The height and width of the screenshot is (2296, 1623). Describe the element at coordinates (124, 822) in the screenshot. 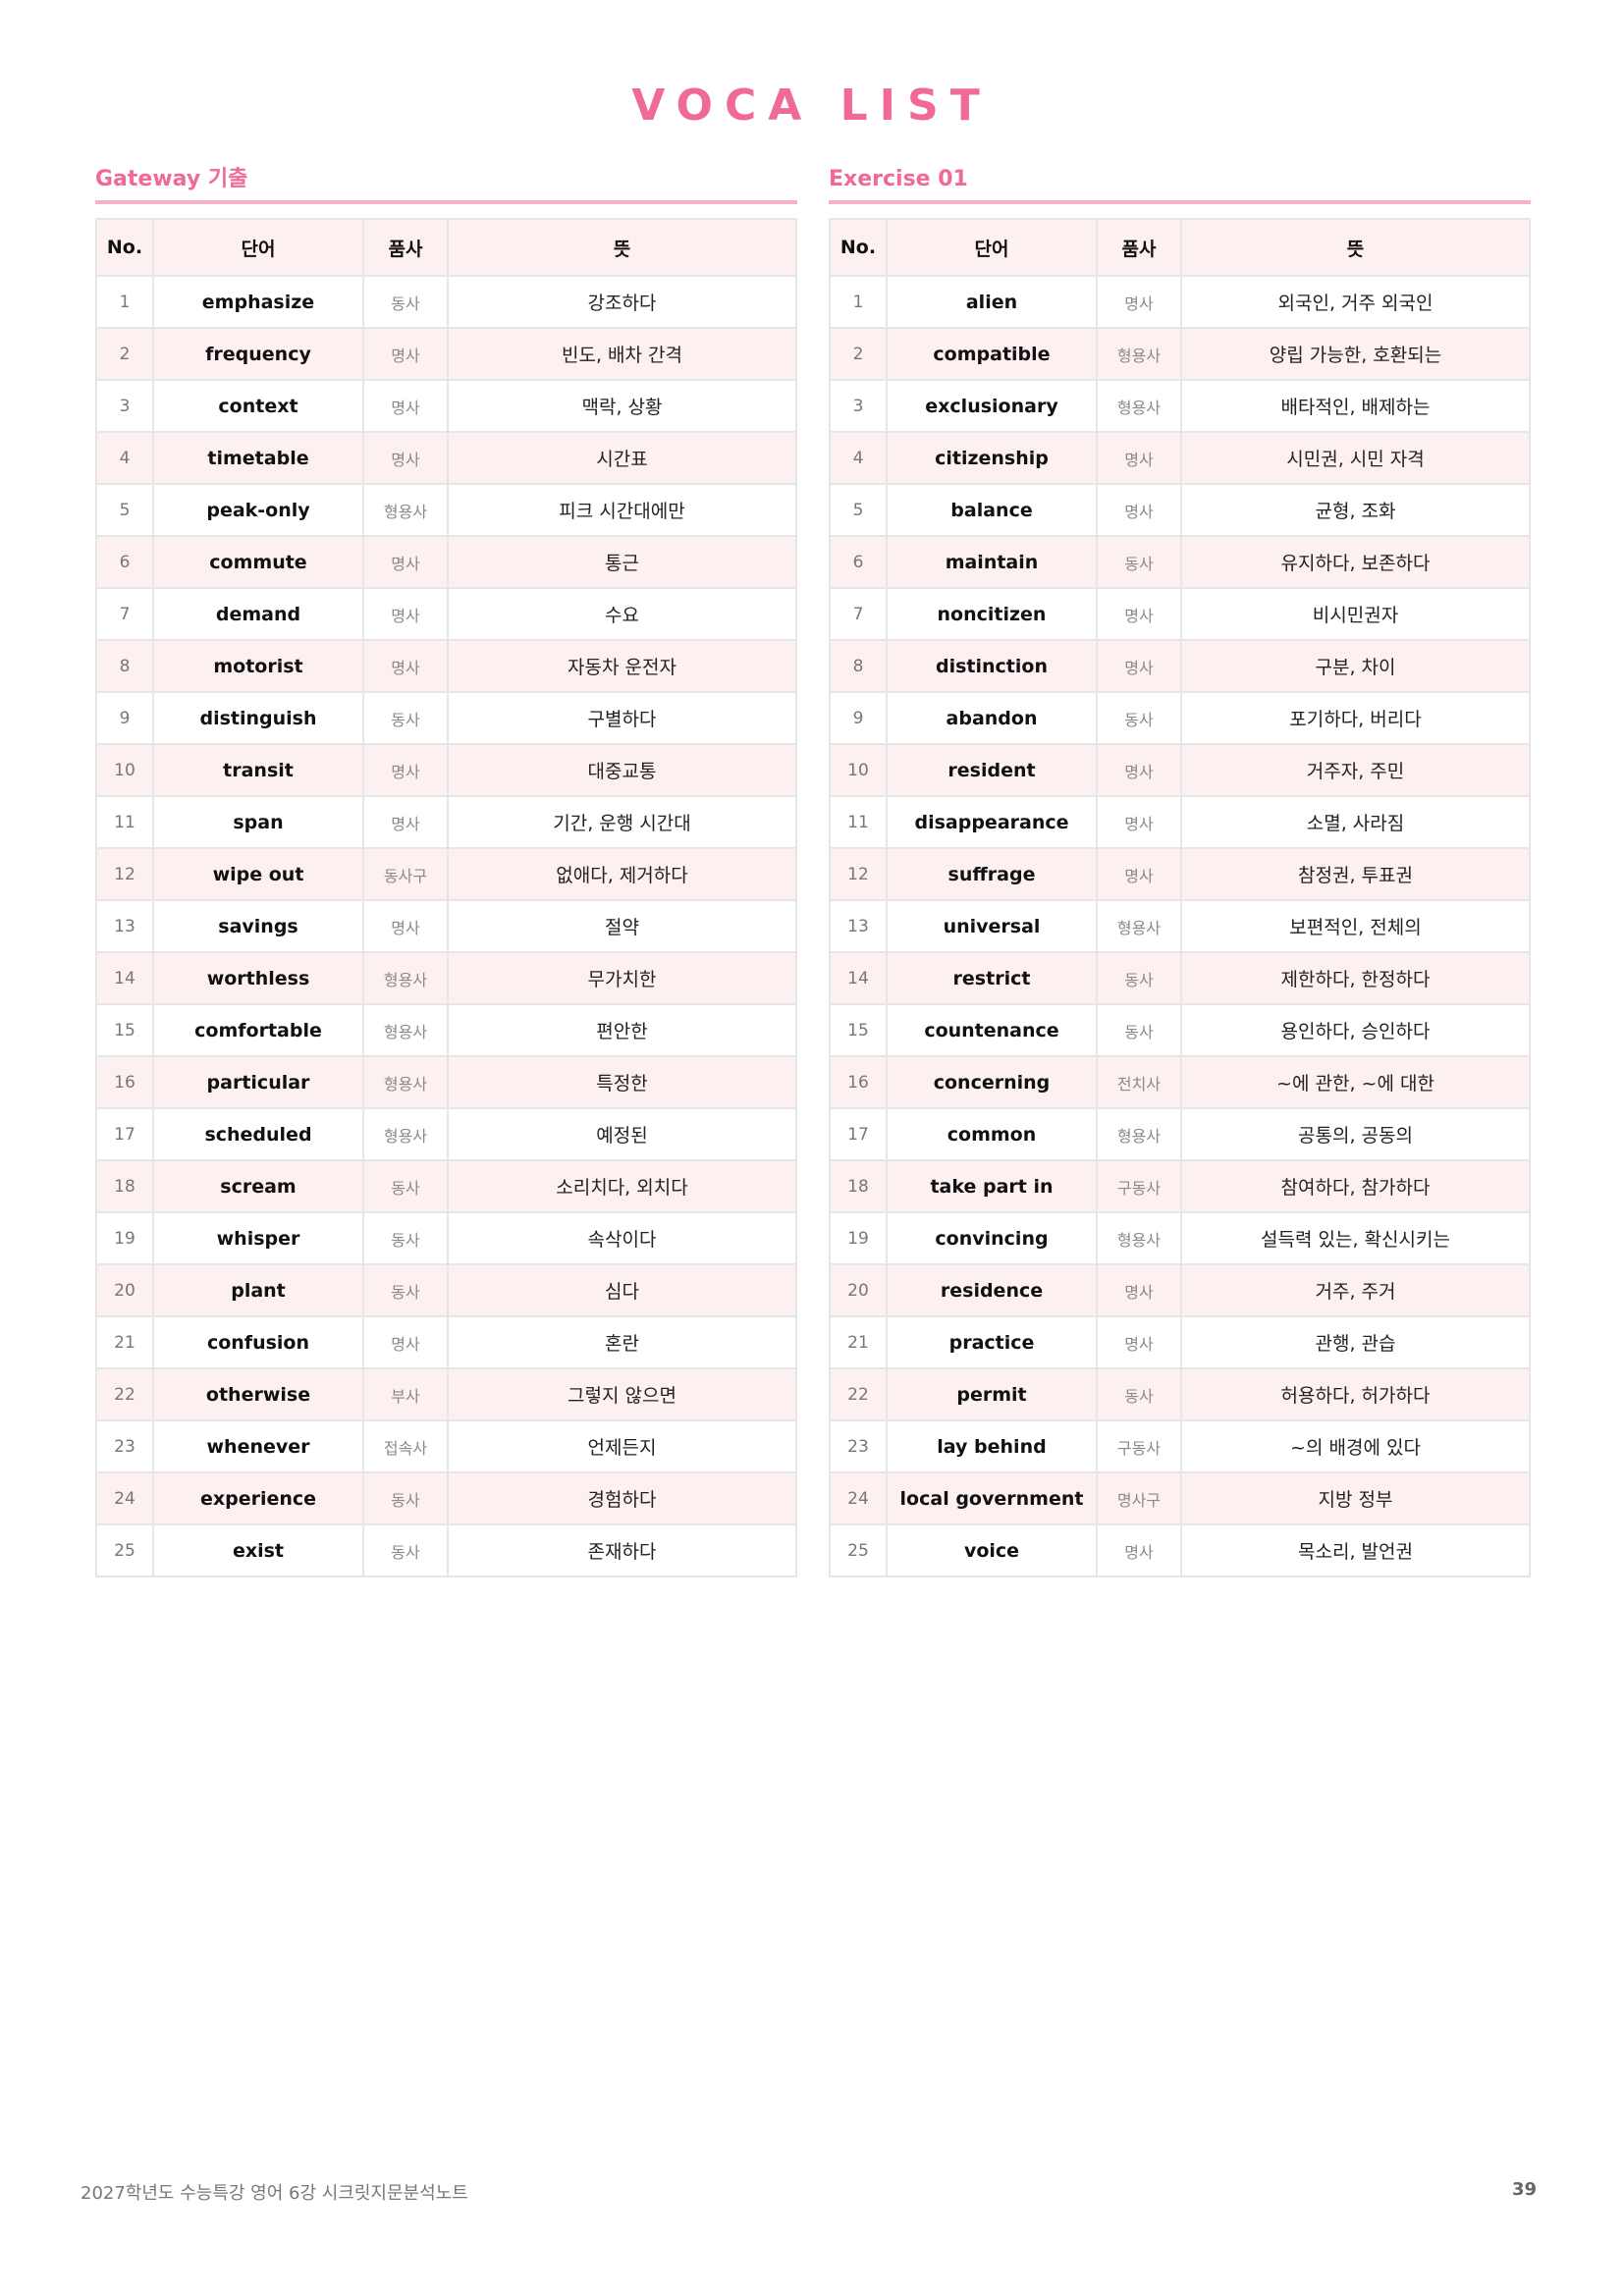

I see `cell-no: 11` at that location.